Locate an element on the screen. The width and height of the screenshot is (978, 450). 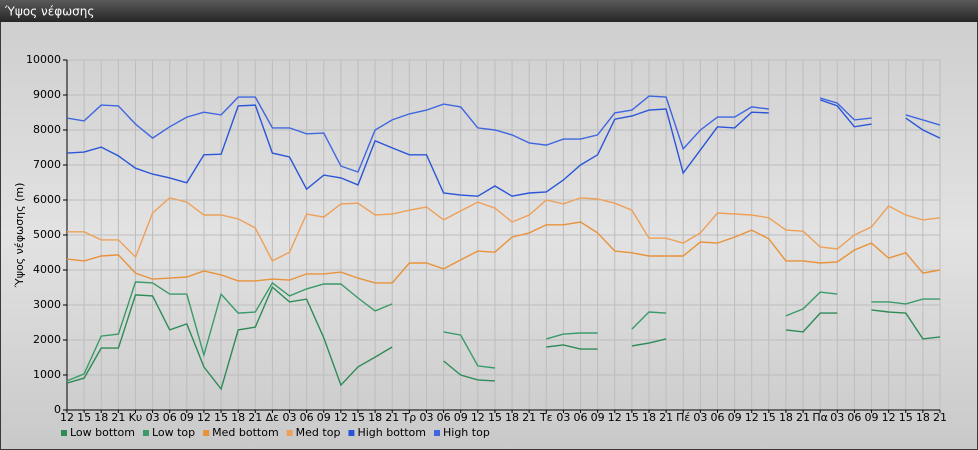
y-tick-label: 10000 is located at coordinates (43, 59).